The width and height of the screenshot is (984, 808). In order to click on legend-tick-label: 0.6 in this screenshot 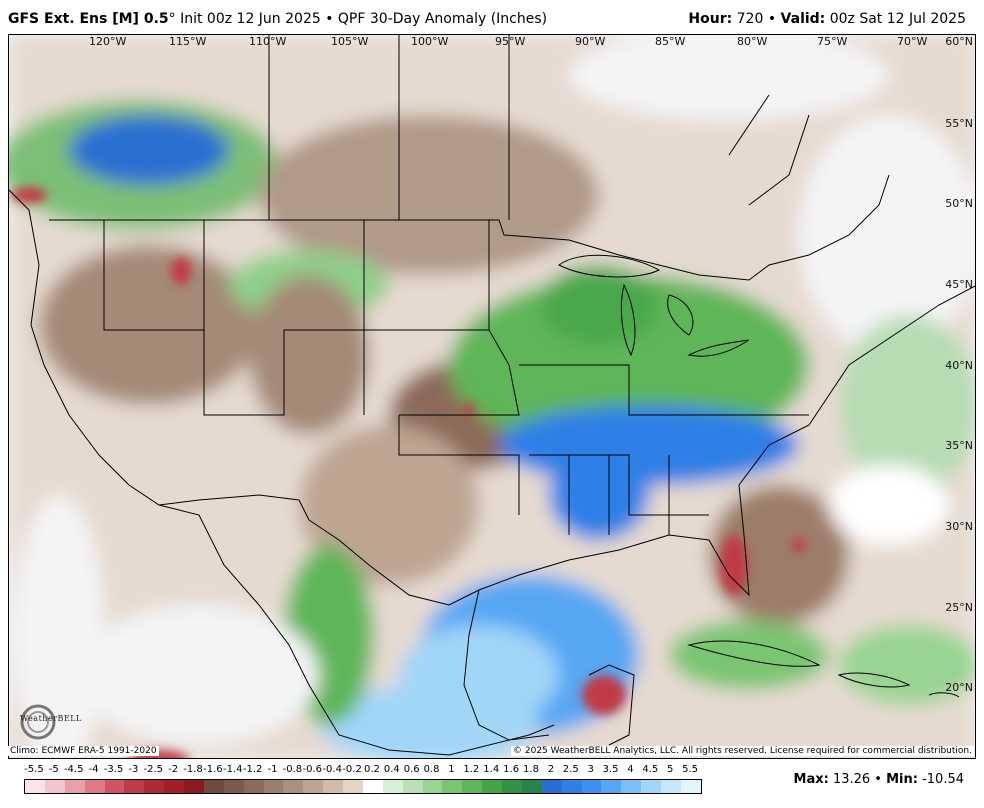, I will do `click(411, 769)`.